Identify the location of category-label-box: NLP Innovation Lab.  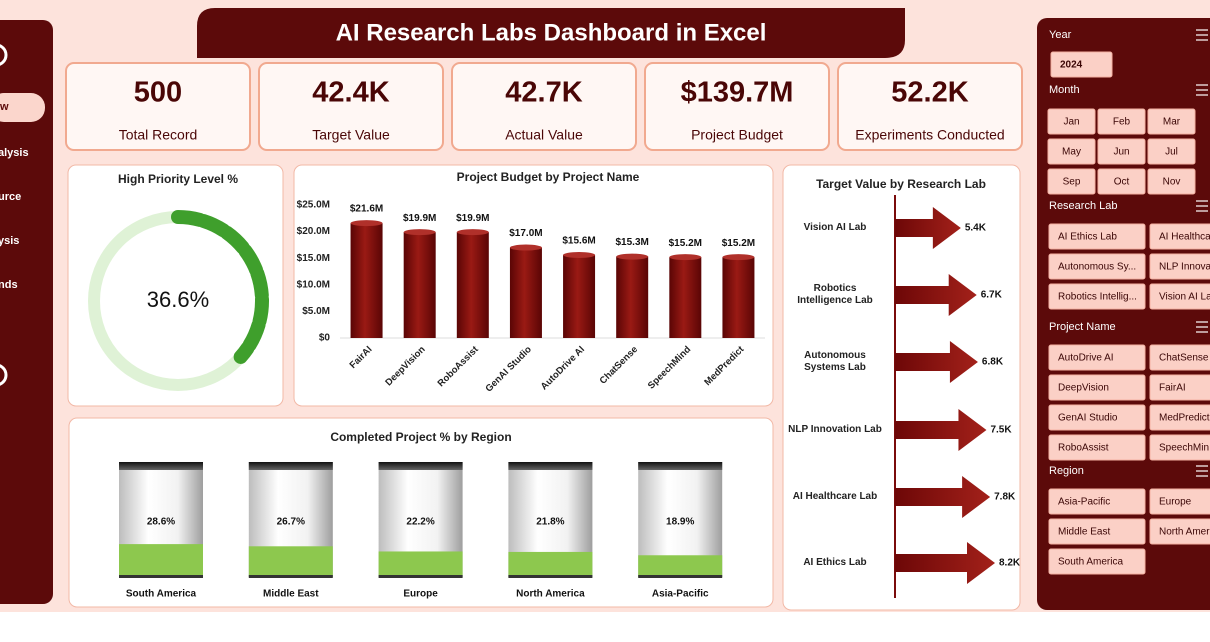
(835, 429).